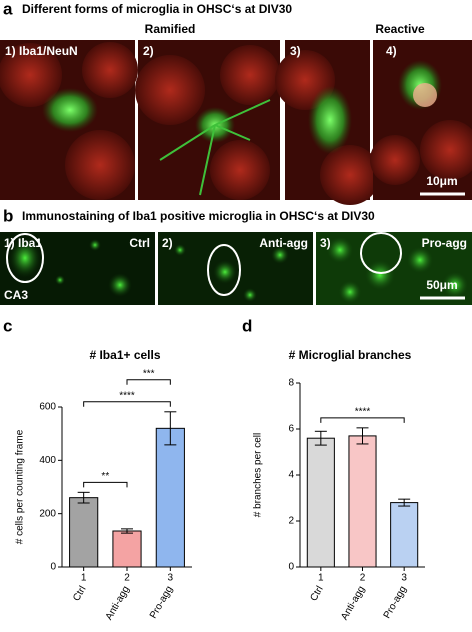 The height and width of the screenshot is (632, 472). What do you see at coordinates (20, 486) in the screenshot?
I see `y-axis-label: # cells per counting frame` at bounding box center [20, 486].